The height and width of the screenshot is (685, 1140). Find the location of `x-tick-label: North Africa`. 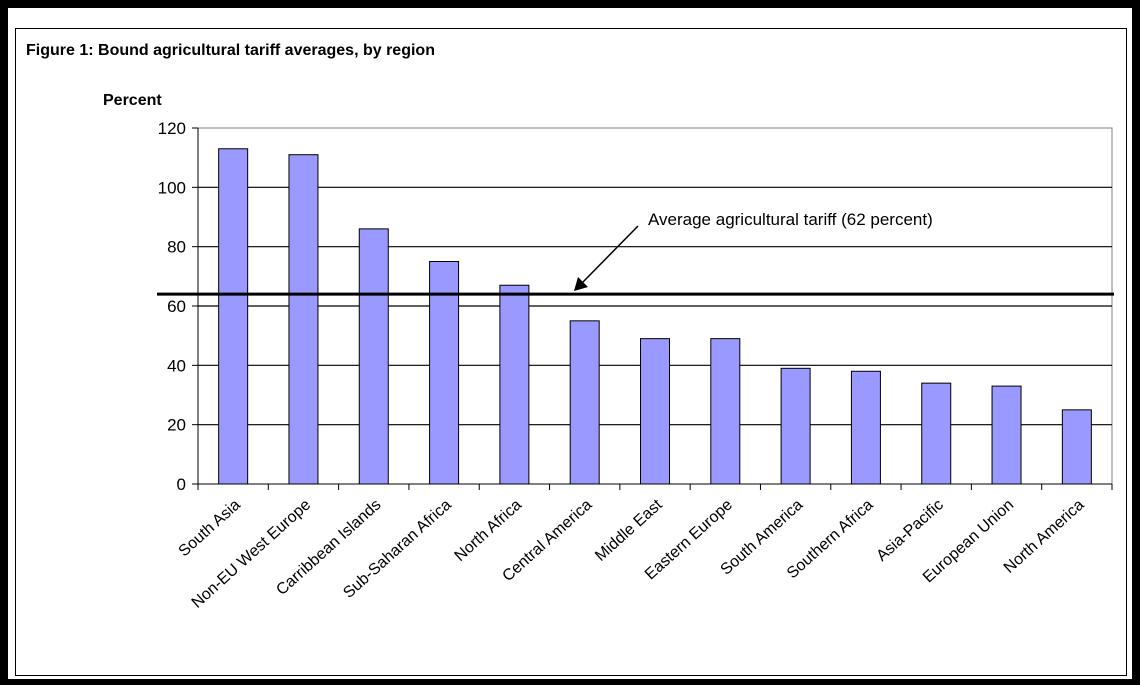

x-tick-label: North Africa is located at coordinates (489, 530).